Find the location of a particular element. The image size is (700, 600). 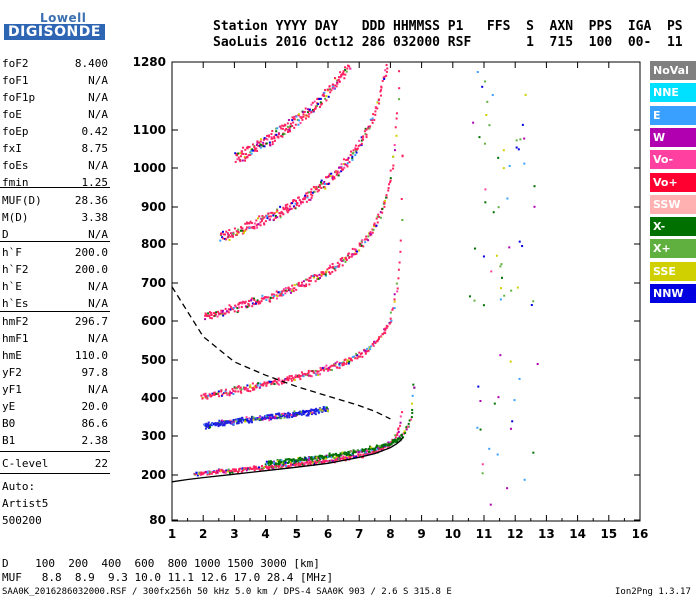

param-value: 3.38 is located at coordinates (95, 217).